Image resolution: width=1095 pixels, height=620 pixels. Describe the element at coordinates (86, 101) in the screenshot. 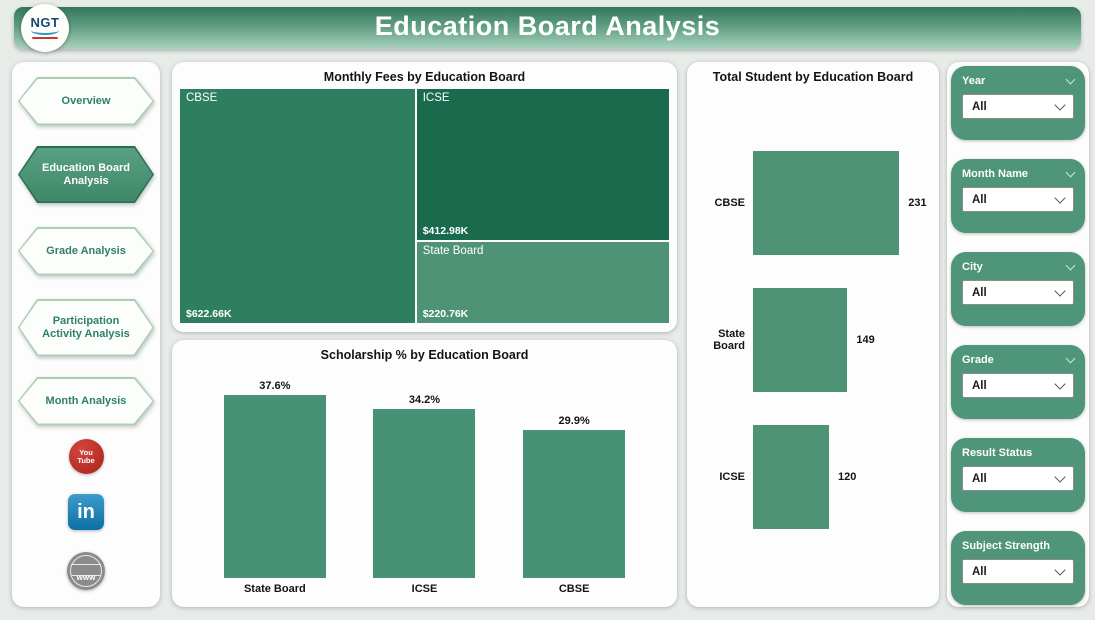

I see `sidebar-item-overview: Overview` at that location.